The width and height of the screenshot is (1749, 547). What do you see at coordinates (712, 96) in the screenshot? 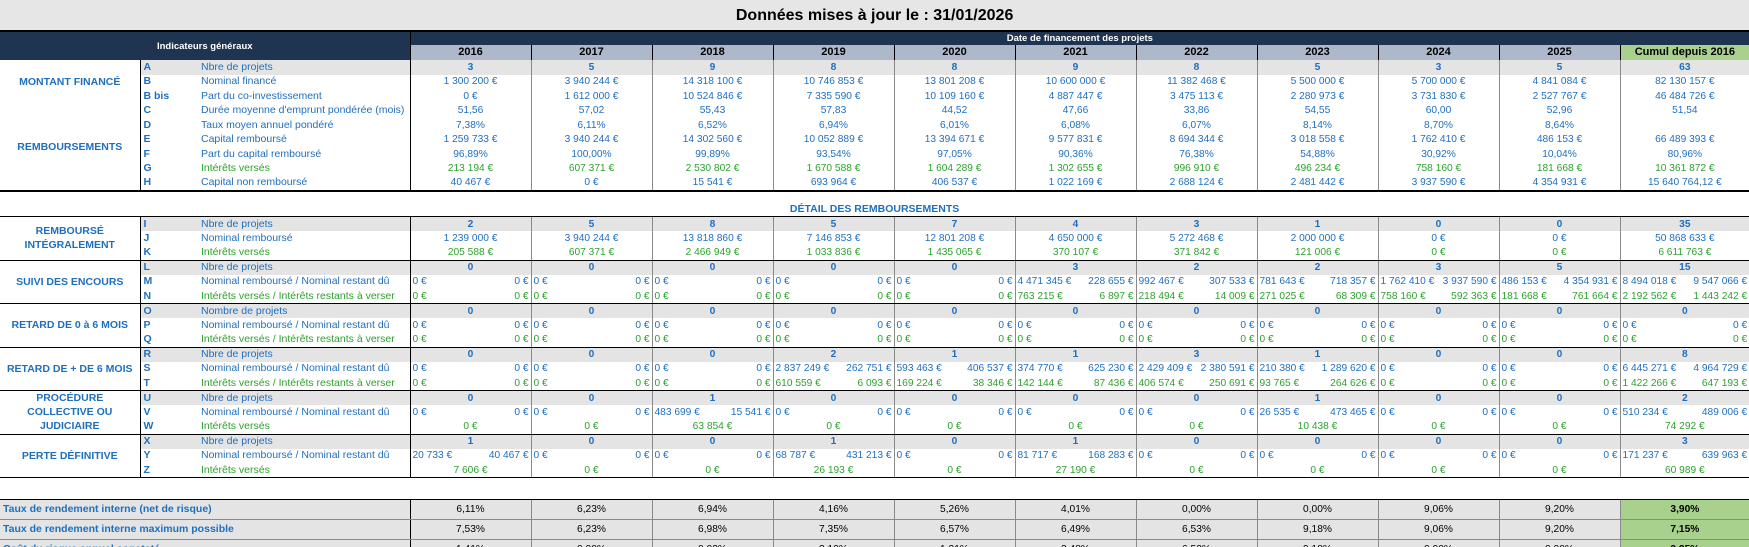
I see `value-cell: 10 524 846 €` at bounding box center [712, 96].